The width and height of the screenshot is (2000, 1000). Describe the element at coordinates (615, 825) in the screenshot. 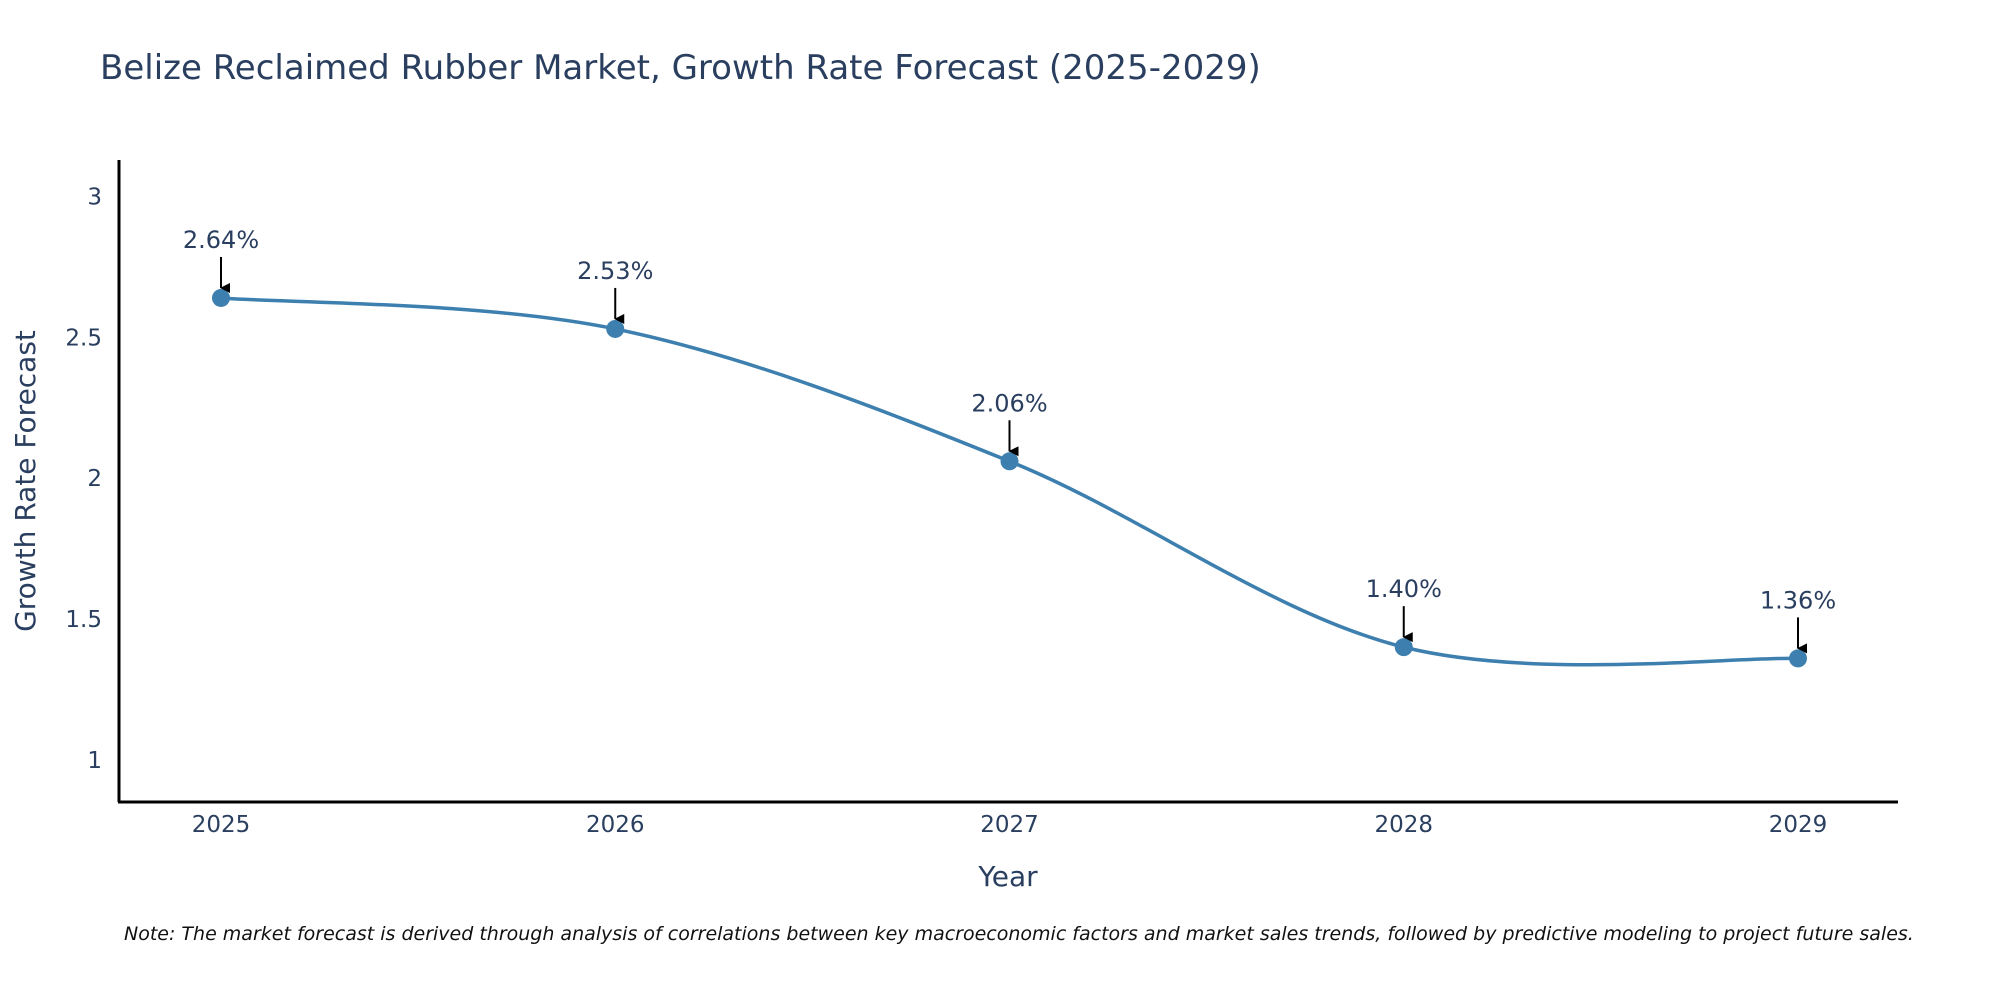

I see `x-tick-label: 2026` at that location.